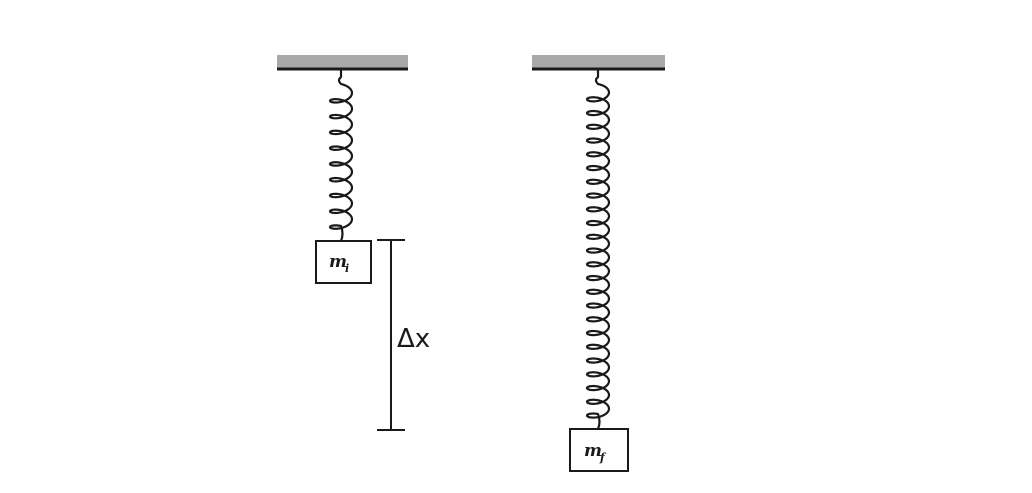 The height and width of the screenshot is (493, 1032). What do you see at coordinates (347, 268) in the screenshot?
I see `initial-mass-subscript: i` at bounding box center [347, 268].